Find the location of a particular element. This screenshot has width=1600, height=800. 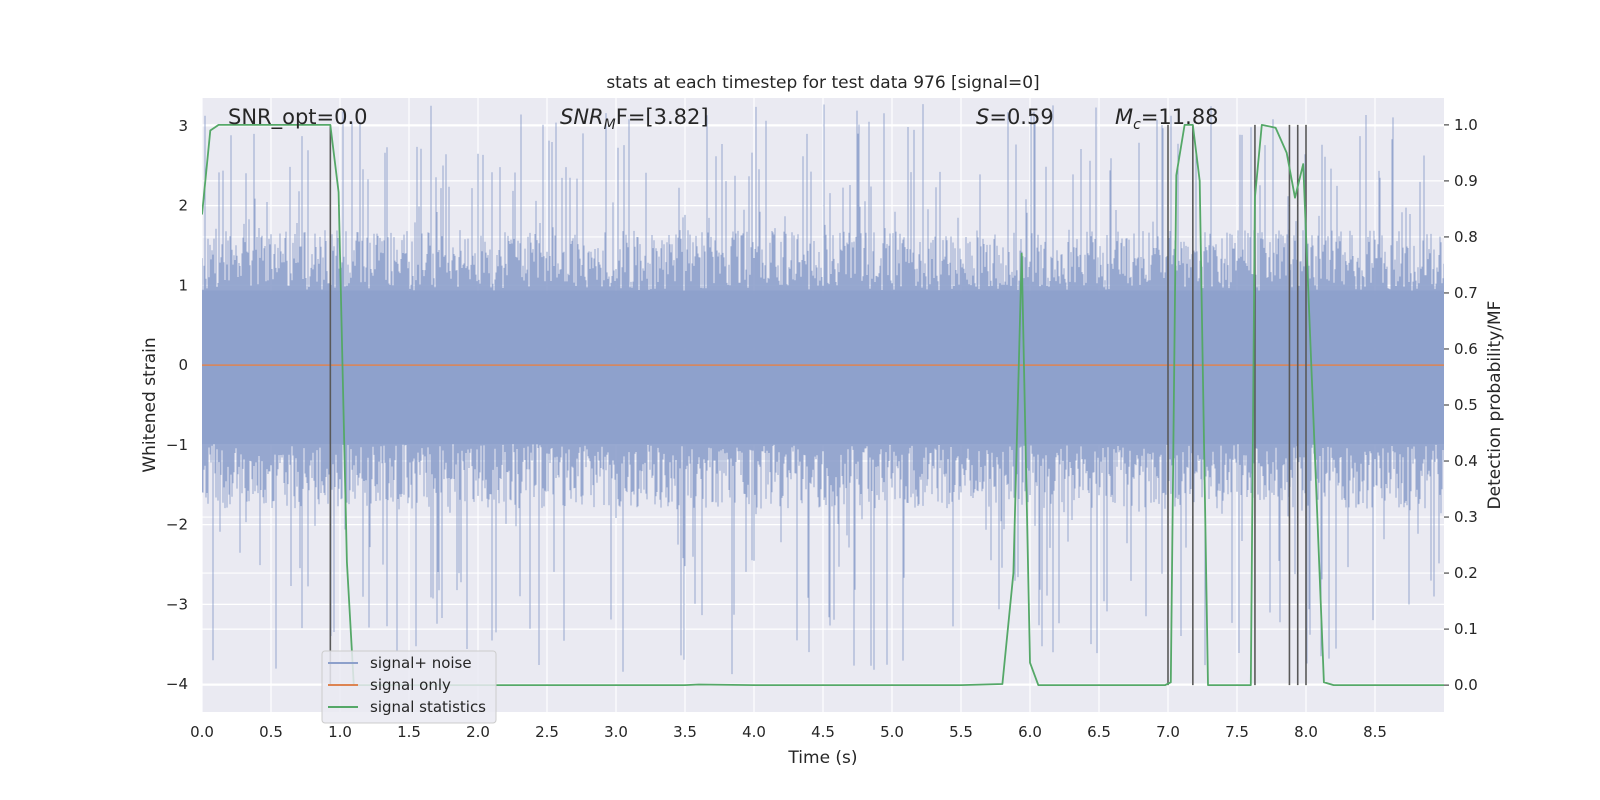

y2-tick-label: 0.5 is located at coordinates (1466, 405).